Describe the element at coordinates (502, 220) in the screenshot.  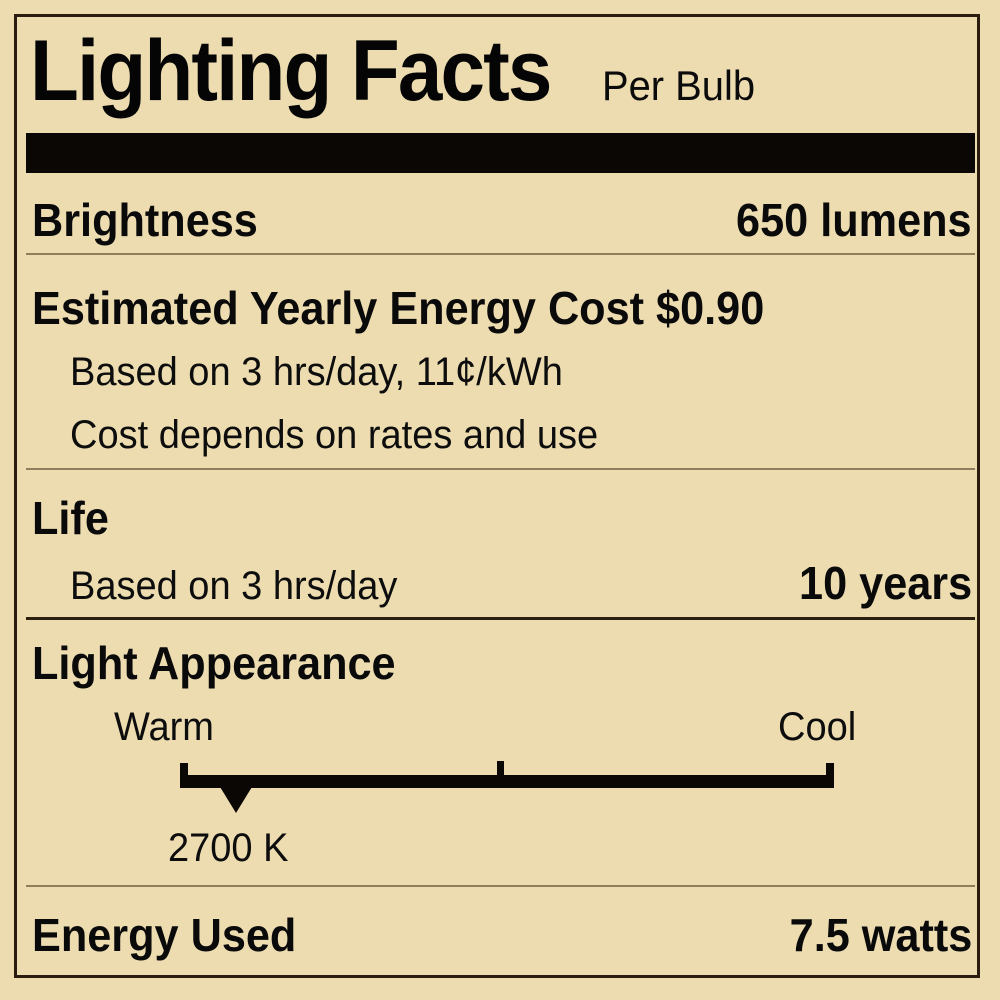
I see `brightness-row: Brightness 650 lumens` at that location.